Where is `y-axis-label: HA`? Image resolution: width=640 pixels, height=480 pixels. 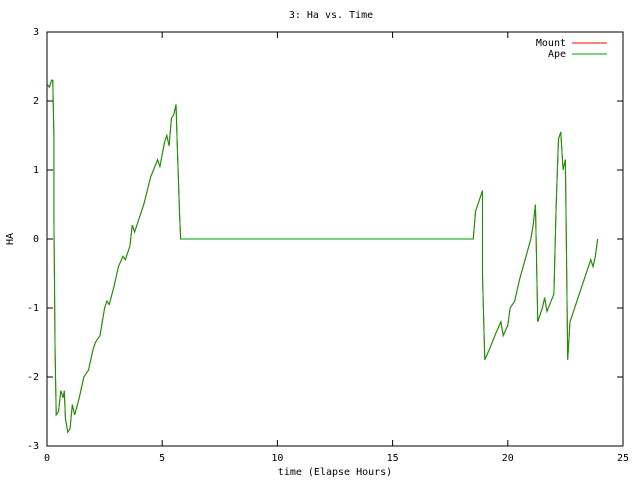
y-axis-label: HA is located at coordinates (10, 239).